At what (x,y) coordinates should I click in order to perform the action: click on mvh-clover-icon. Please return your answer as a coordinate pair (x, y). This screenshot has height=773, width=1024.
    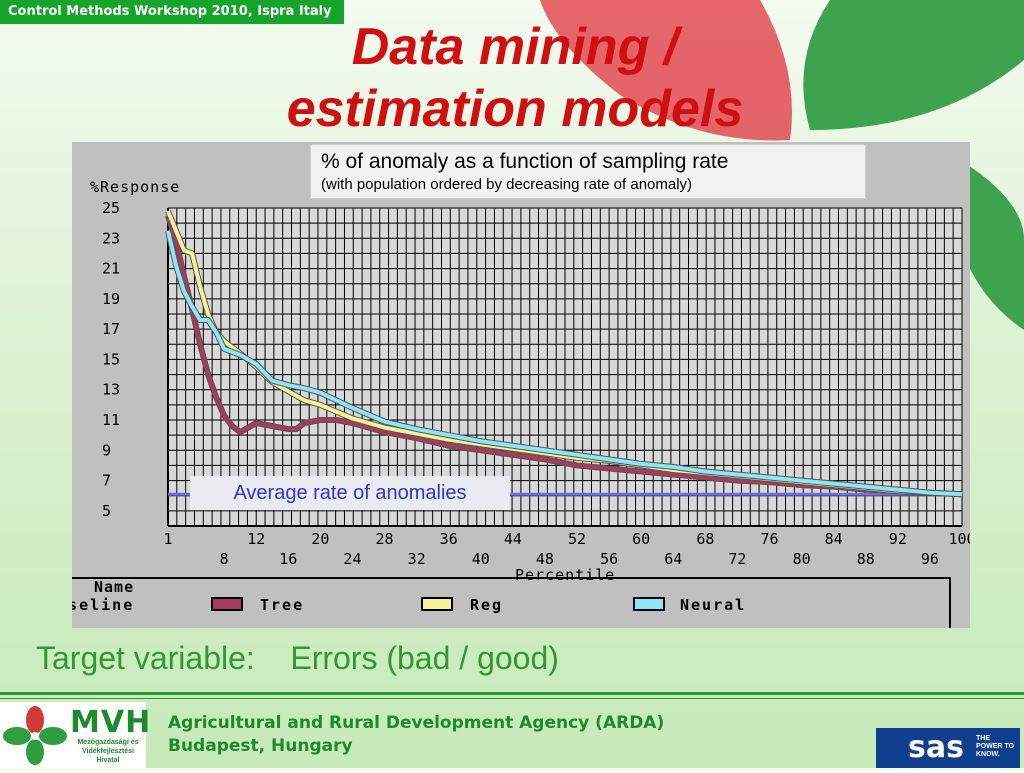
    Looking at the image, I should click on (35, 735).